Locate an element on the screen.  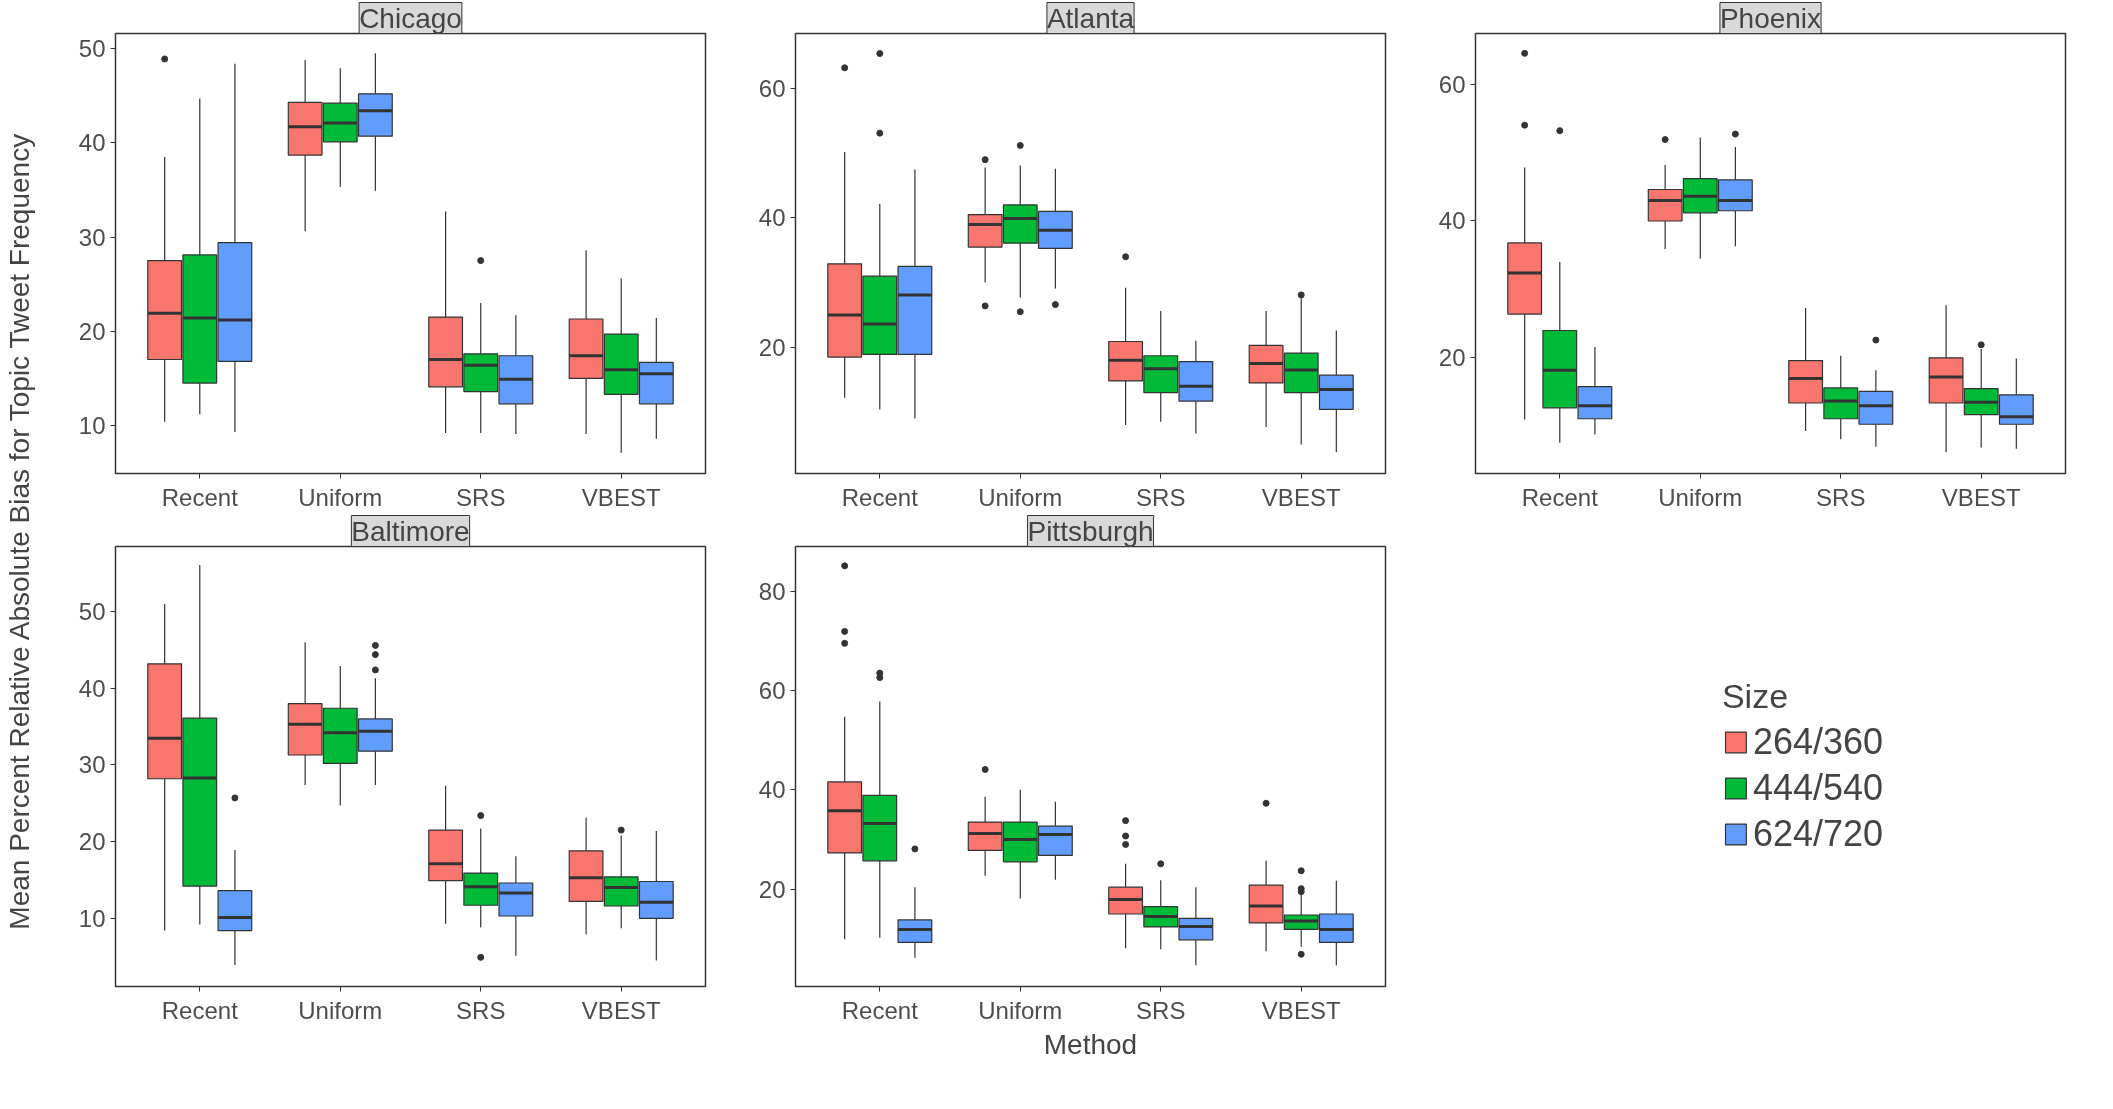
y-axis-title: Mean Percent Relative Absolute Bias for Topic Tweet Frequency is located at coordinates (19, 531).